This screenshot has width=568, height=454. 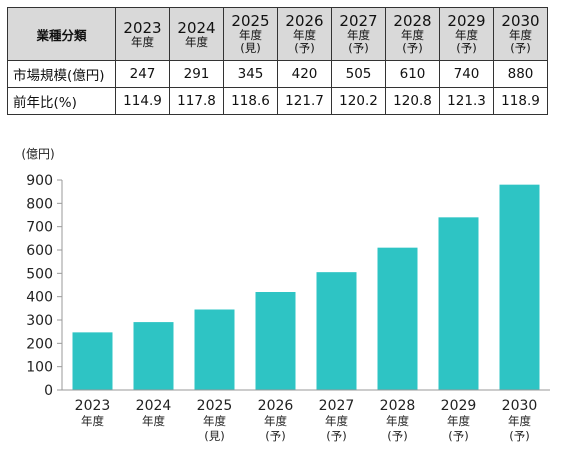 I want to click on bar-2030, so click(x=519, y=287).